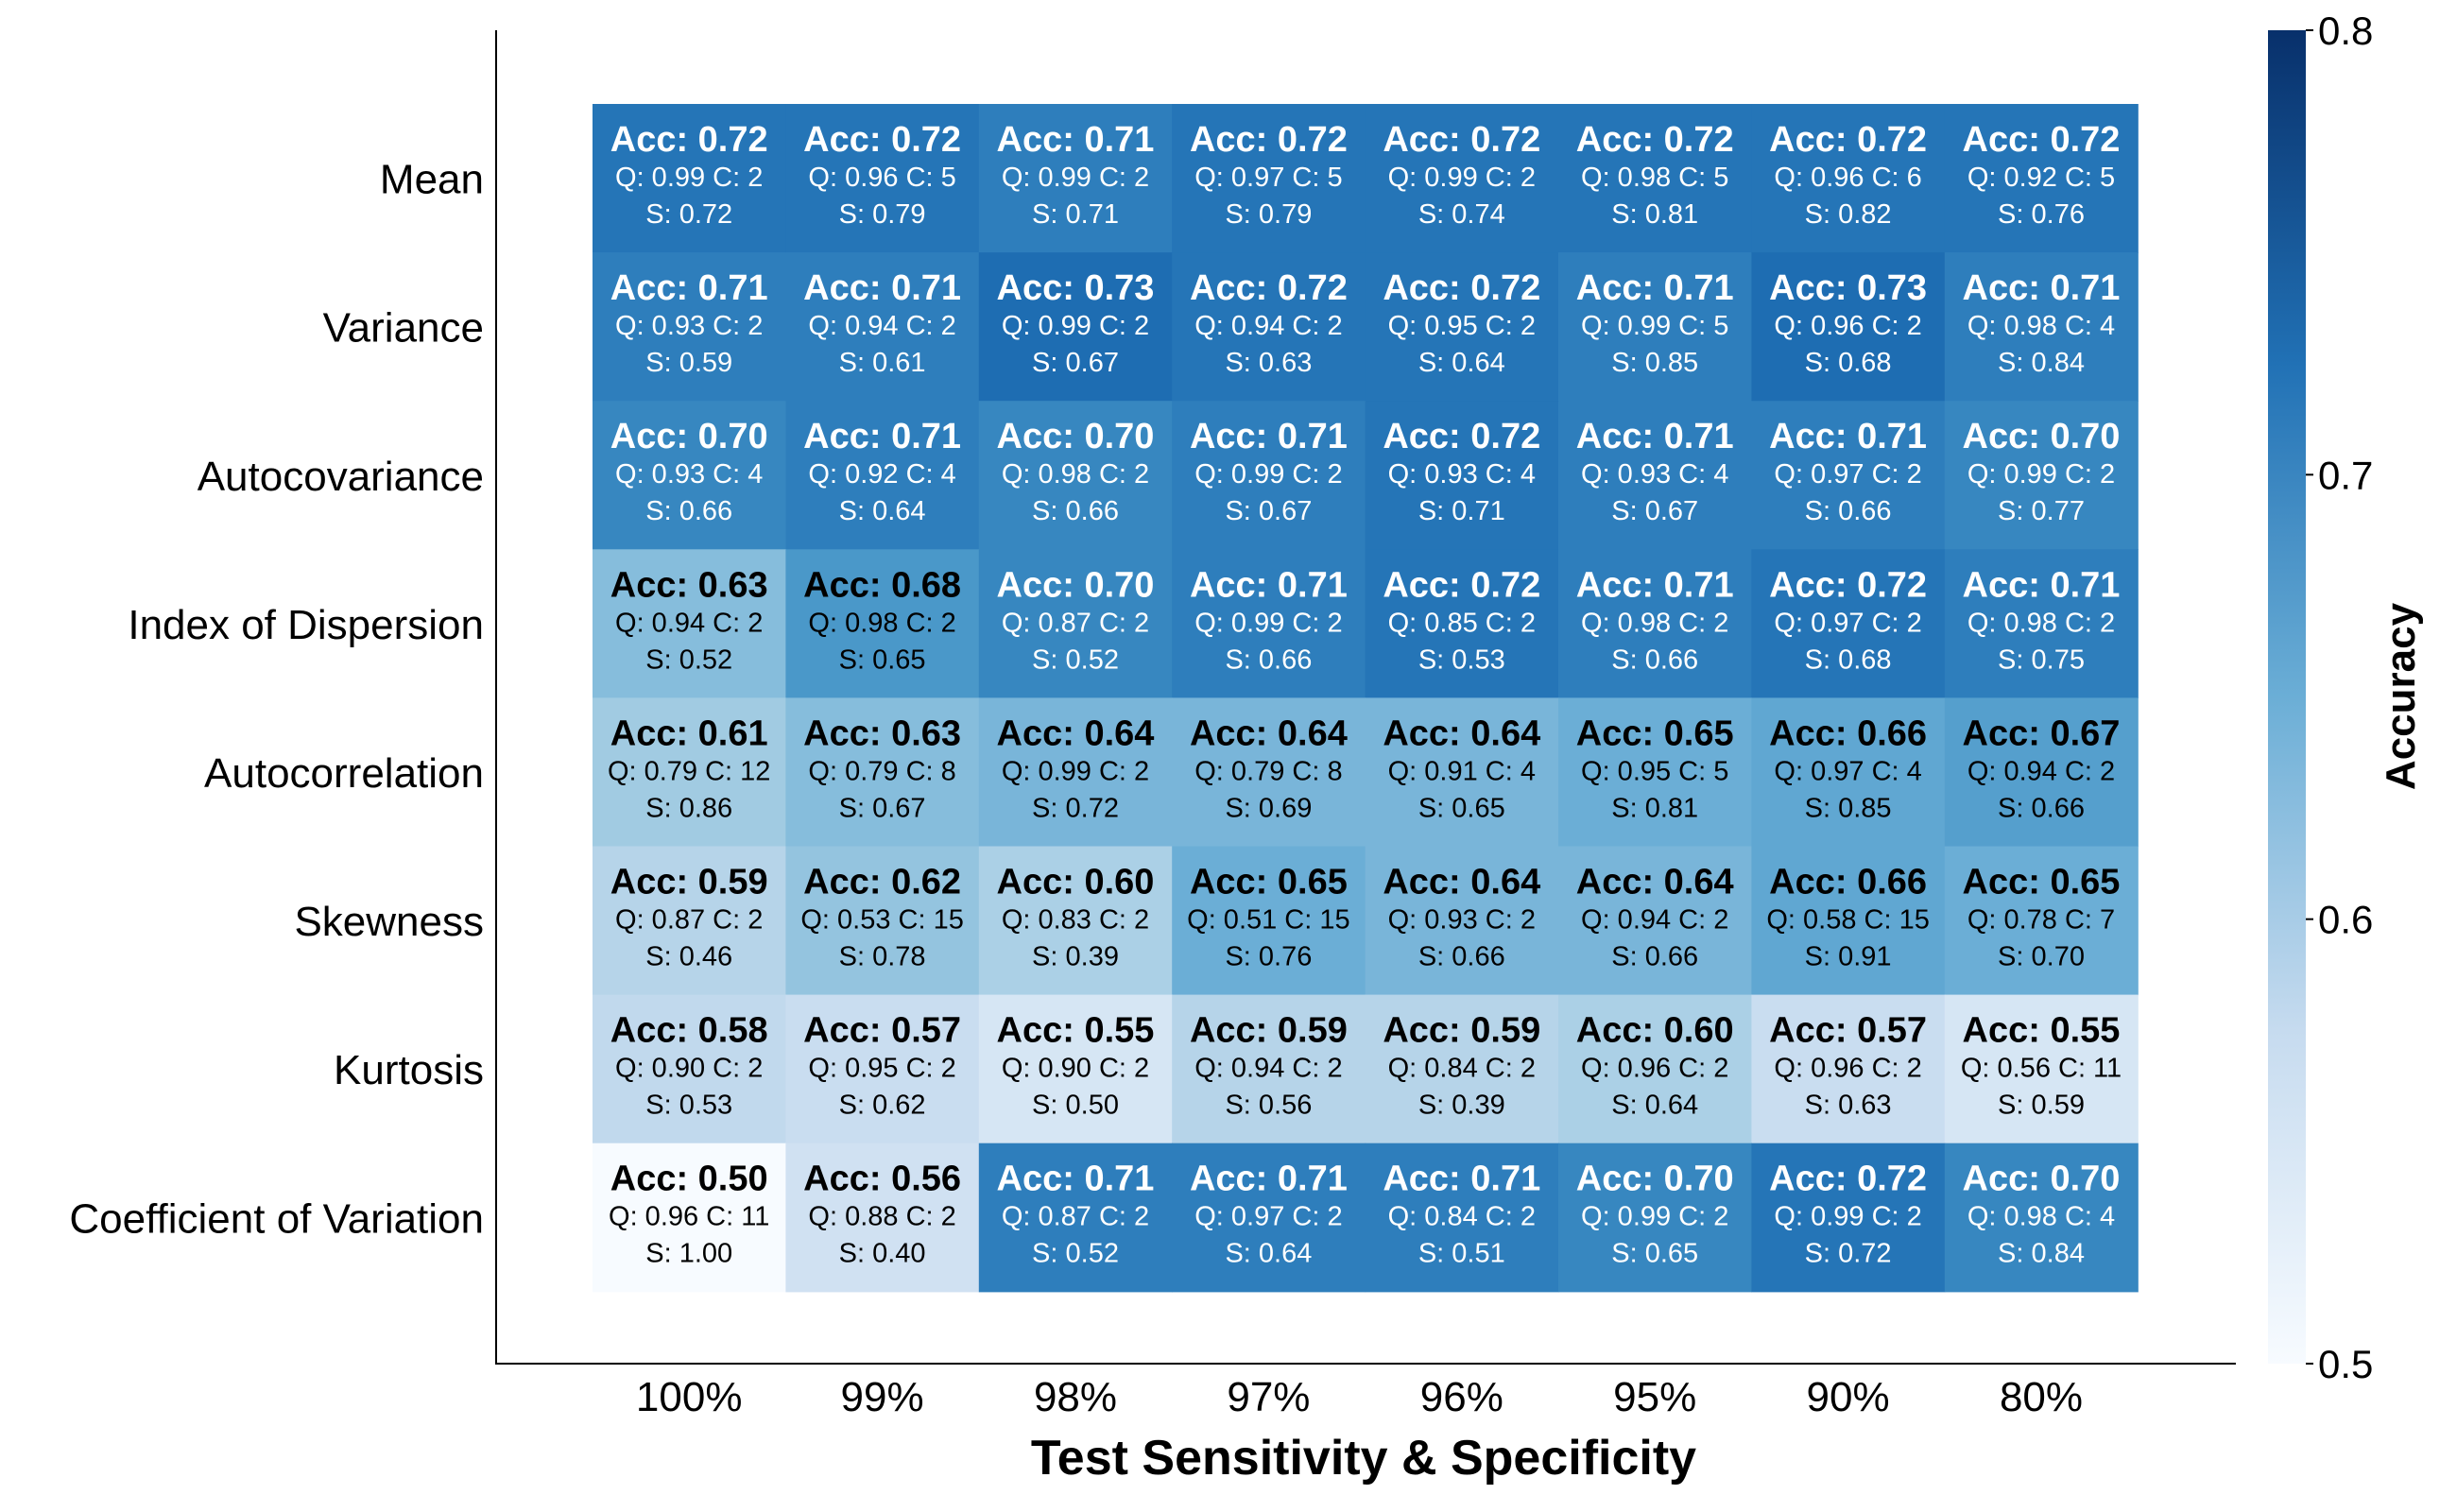  What do you see at coordinates (688, 363) in the screenshot?
I see `cell-s-label: S: 0.59` at bounding box center [688, 363].